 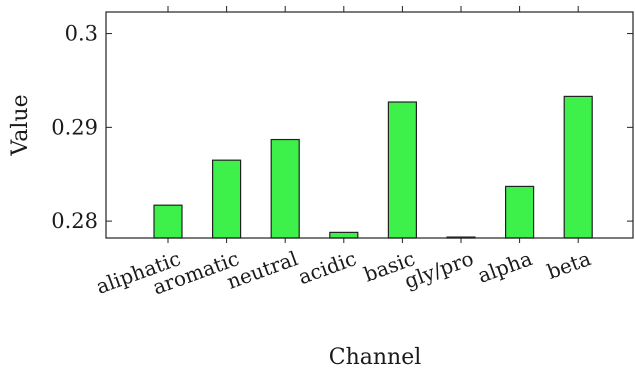 I want to click on x-tick-label: alpha, so click(x=505, y=267).